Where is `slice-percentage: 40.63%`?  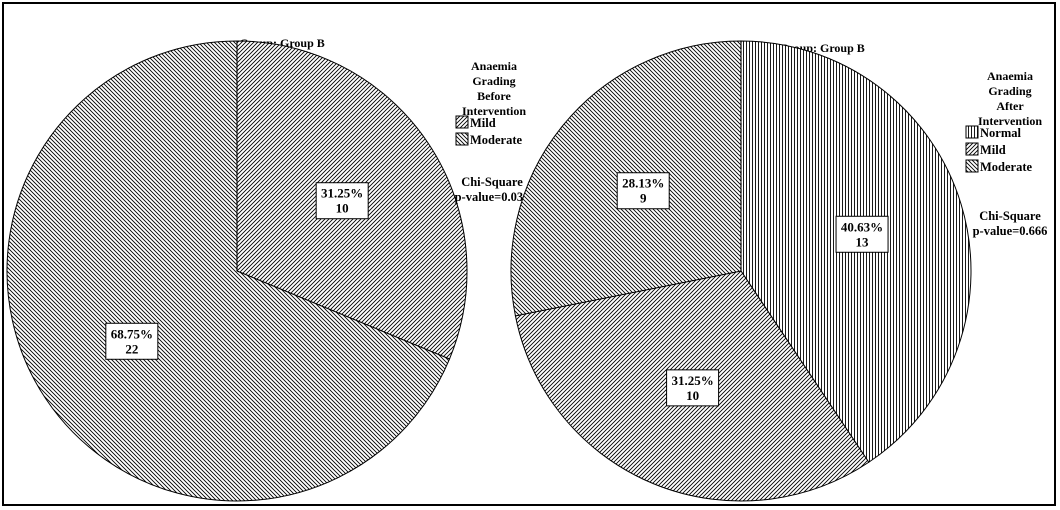 slice-percentage: 40.63% is located at coordinates (862, 226).